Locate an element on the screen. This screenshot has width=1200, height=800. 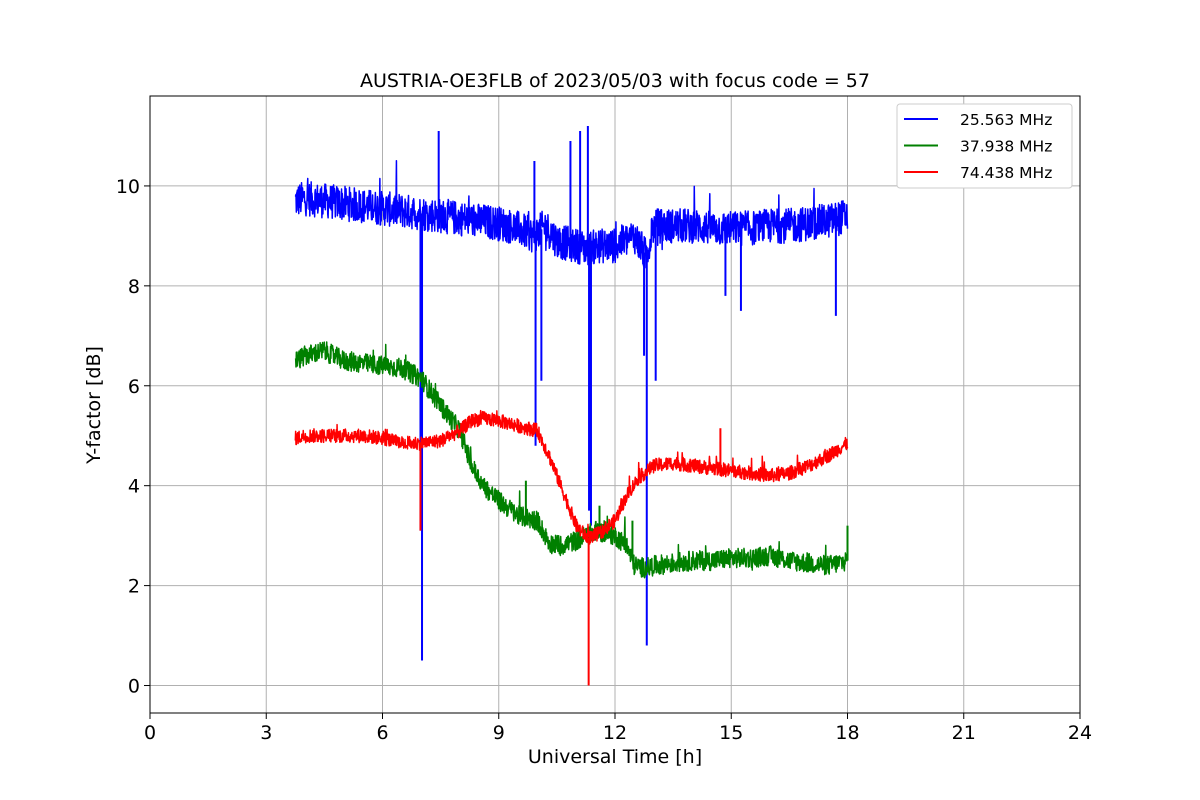
x-tick-label: 6 is located at coordinates (382, 733).